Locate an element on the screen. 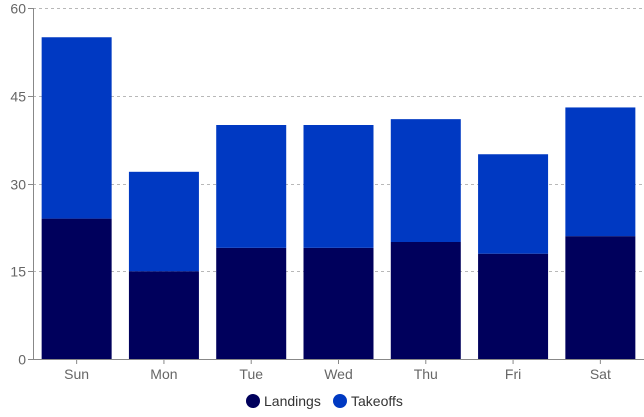  bar-takeoffs-wed is located at coordinates (338, 186).